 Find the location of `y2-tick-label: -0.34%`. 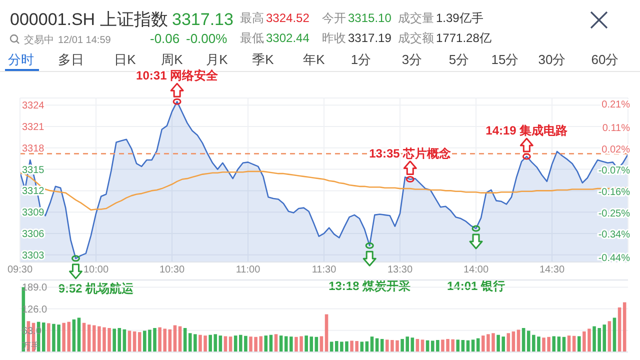

y2-tick-label: -0.34% is located at coordinates (614, 235).